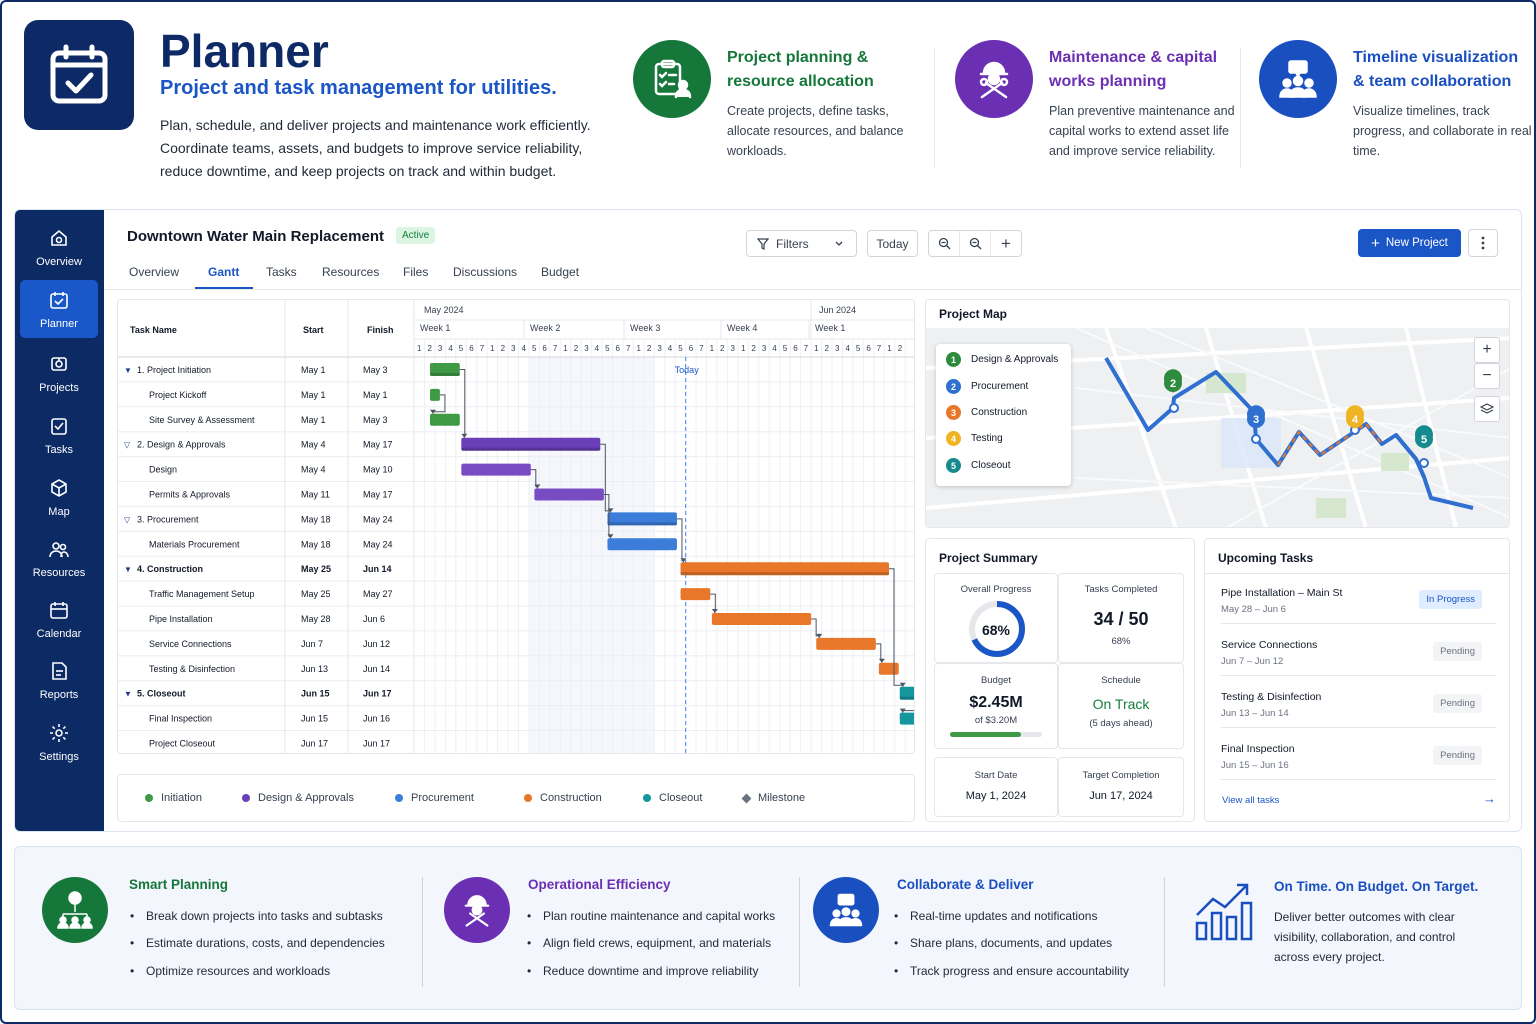 Image resolution: width=1536 pixels, height=1024 pixels. Describe the element at coordinates (944, 243) in the screenshot. I see `zoom-in-icon` at that location.